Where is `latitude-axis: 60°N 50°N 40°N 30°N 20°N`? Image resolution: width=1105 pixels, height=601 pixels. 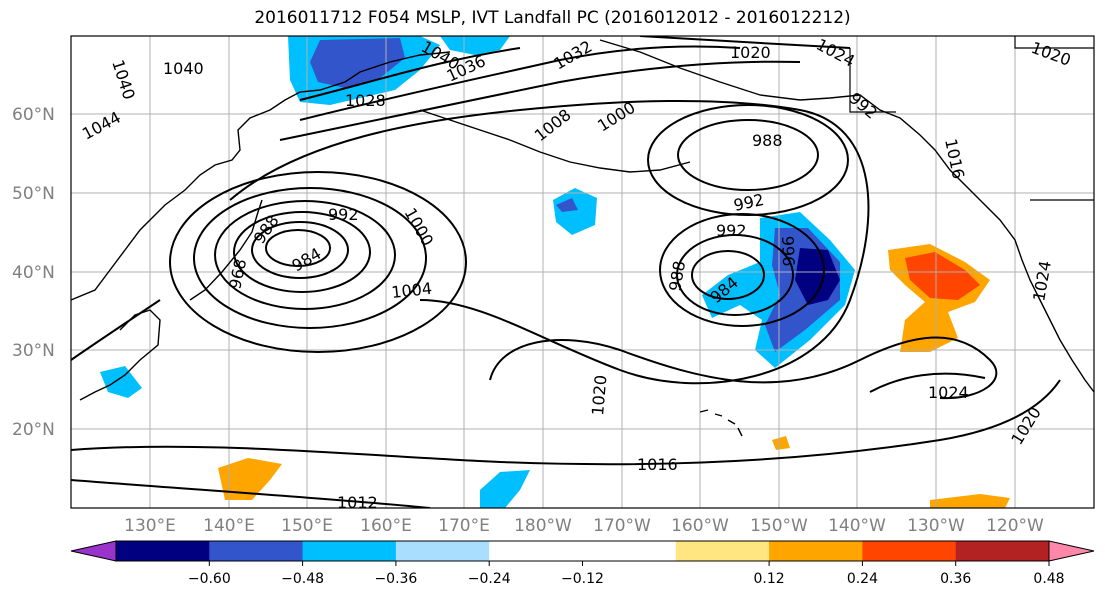
latitude-axis: 60°N 50°N 40°N 30°N 20°N is located at coordinates (33, 272).